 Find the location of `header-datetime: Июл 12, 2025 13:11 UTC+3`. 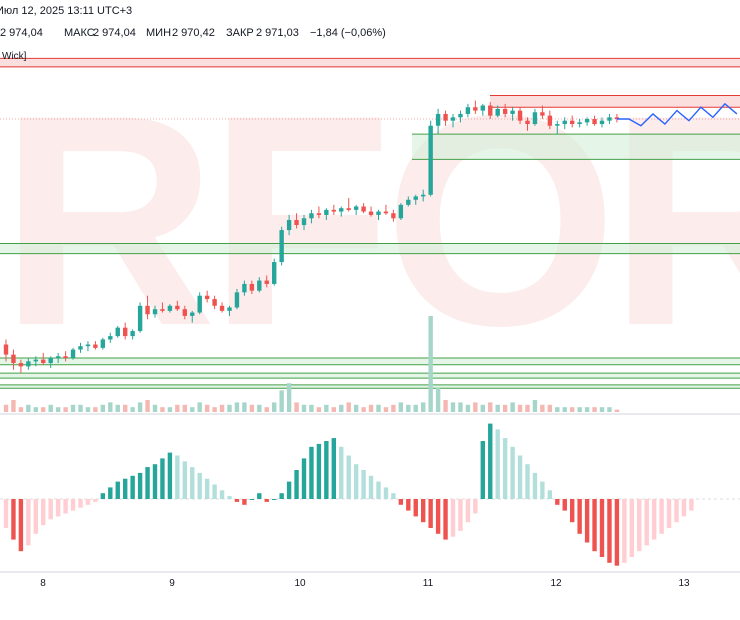

header-datetime: Июл 12, 2025 13:11 UTC+3 is located at coordinates (66, 11).